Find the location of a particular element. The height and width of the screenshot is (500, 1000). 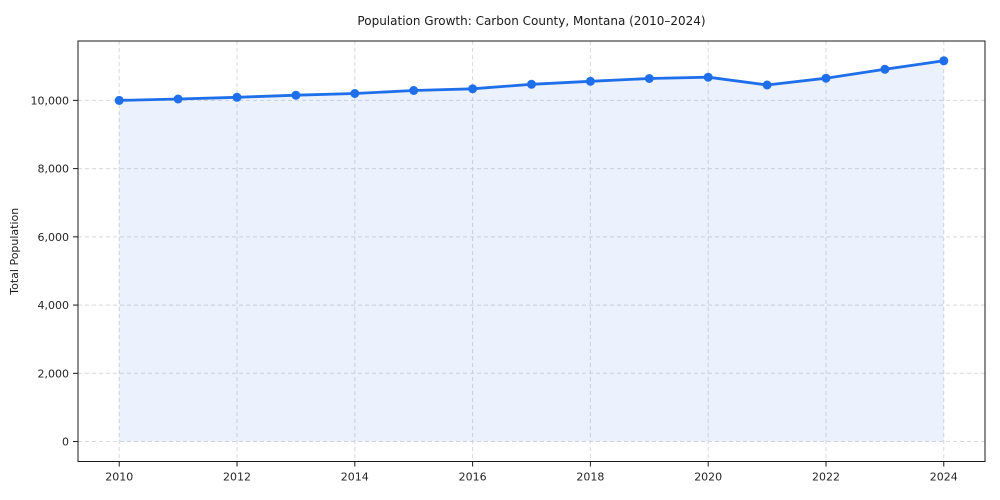

data-point-2018 is located at coordinates (590, 81).